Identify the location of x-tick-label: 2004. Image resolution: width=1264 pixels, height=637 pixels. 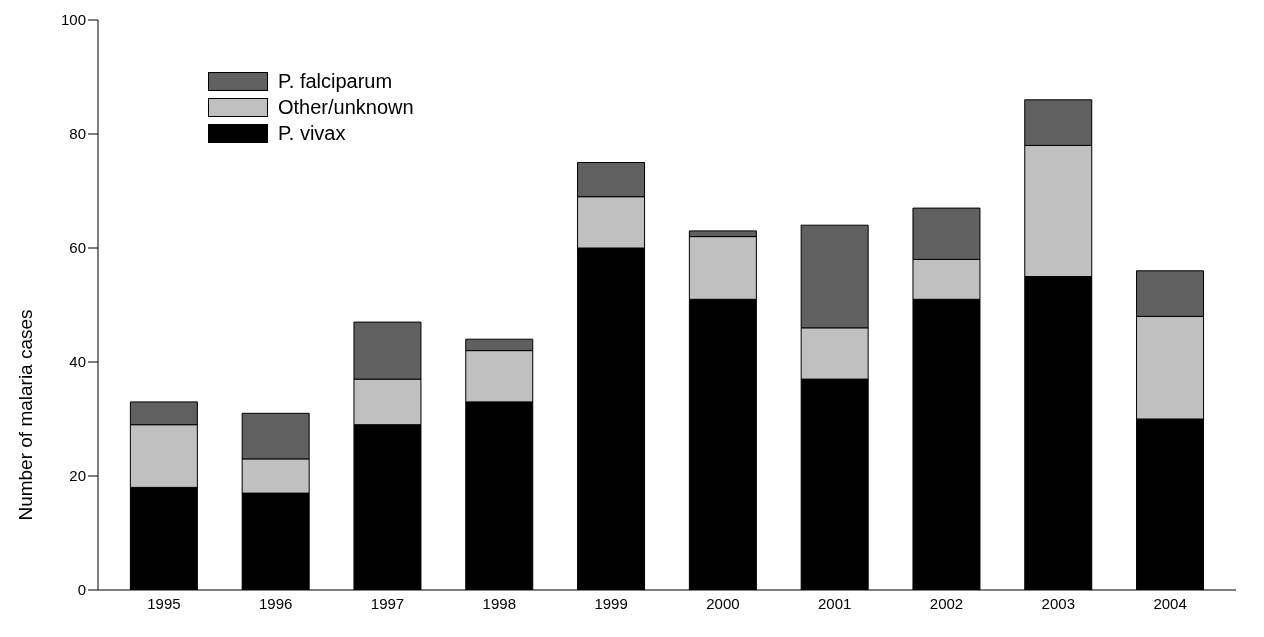
(1170, 603).